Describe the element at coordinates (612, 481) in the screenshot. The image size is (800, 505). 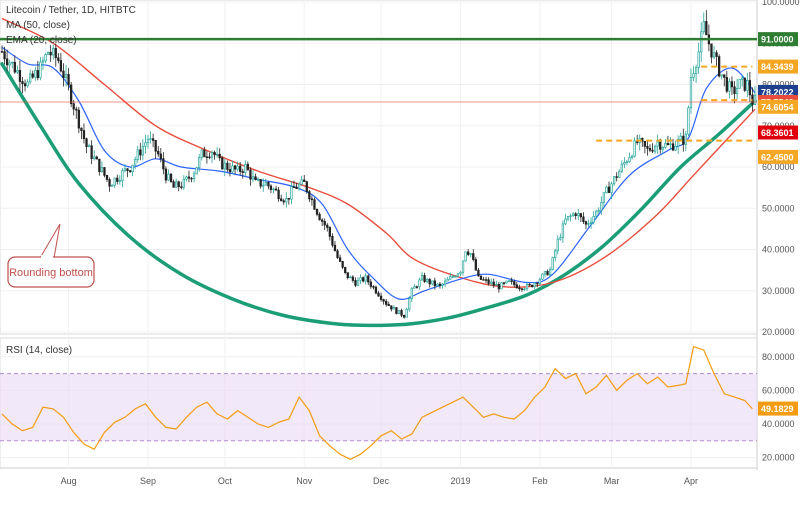
I see `time-tick-label: Mar` at that location.